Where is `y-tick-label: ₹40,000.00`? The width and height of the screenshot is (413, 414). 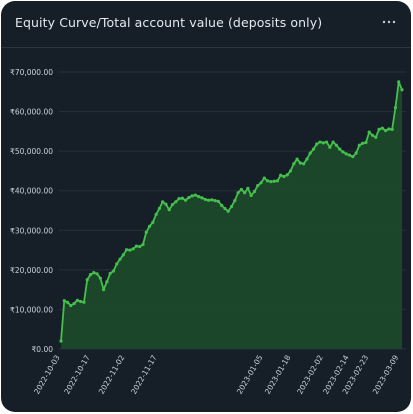 y-tick-label: ₹40,000.00 is located at coordinates (31, 191).